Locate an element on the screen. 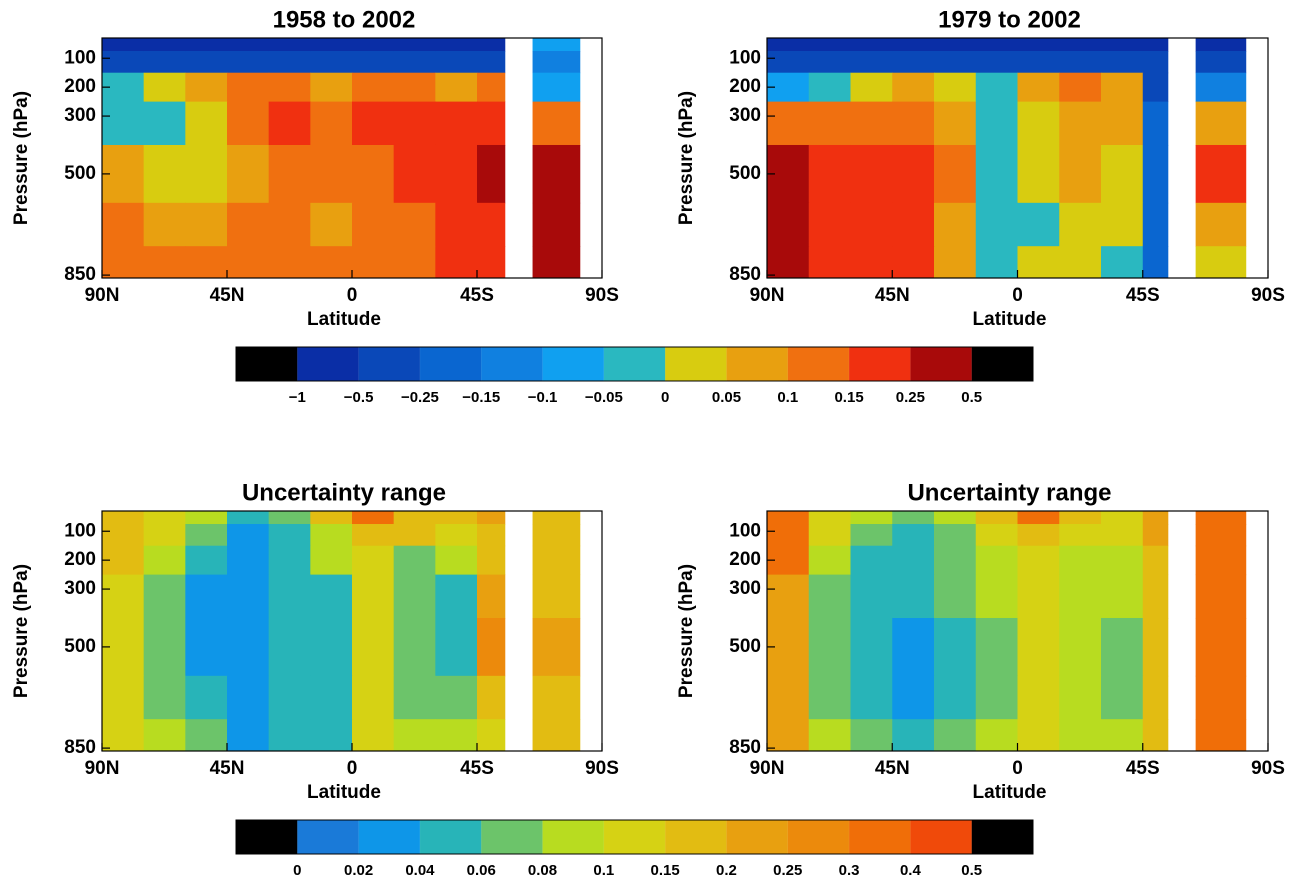  y-tick-label: 200 is located at coordinates (80, 86).